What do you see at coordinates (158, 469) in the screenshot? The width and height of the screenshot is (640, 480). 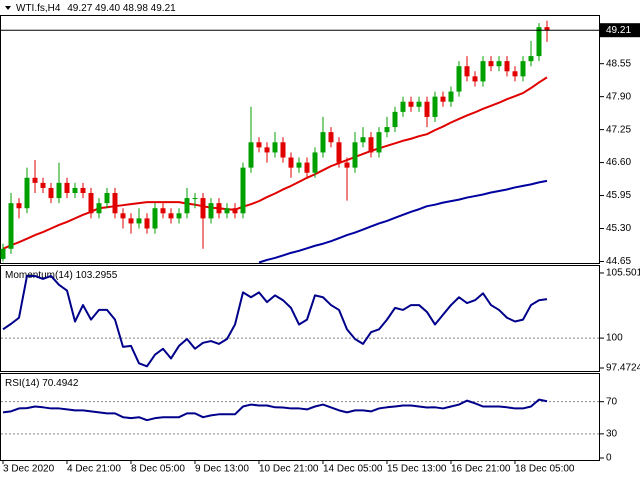 I see `x-tick-label: 8 Dec 05:00` at bounding box center [158, 469].